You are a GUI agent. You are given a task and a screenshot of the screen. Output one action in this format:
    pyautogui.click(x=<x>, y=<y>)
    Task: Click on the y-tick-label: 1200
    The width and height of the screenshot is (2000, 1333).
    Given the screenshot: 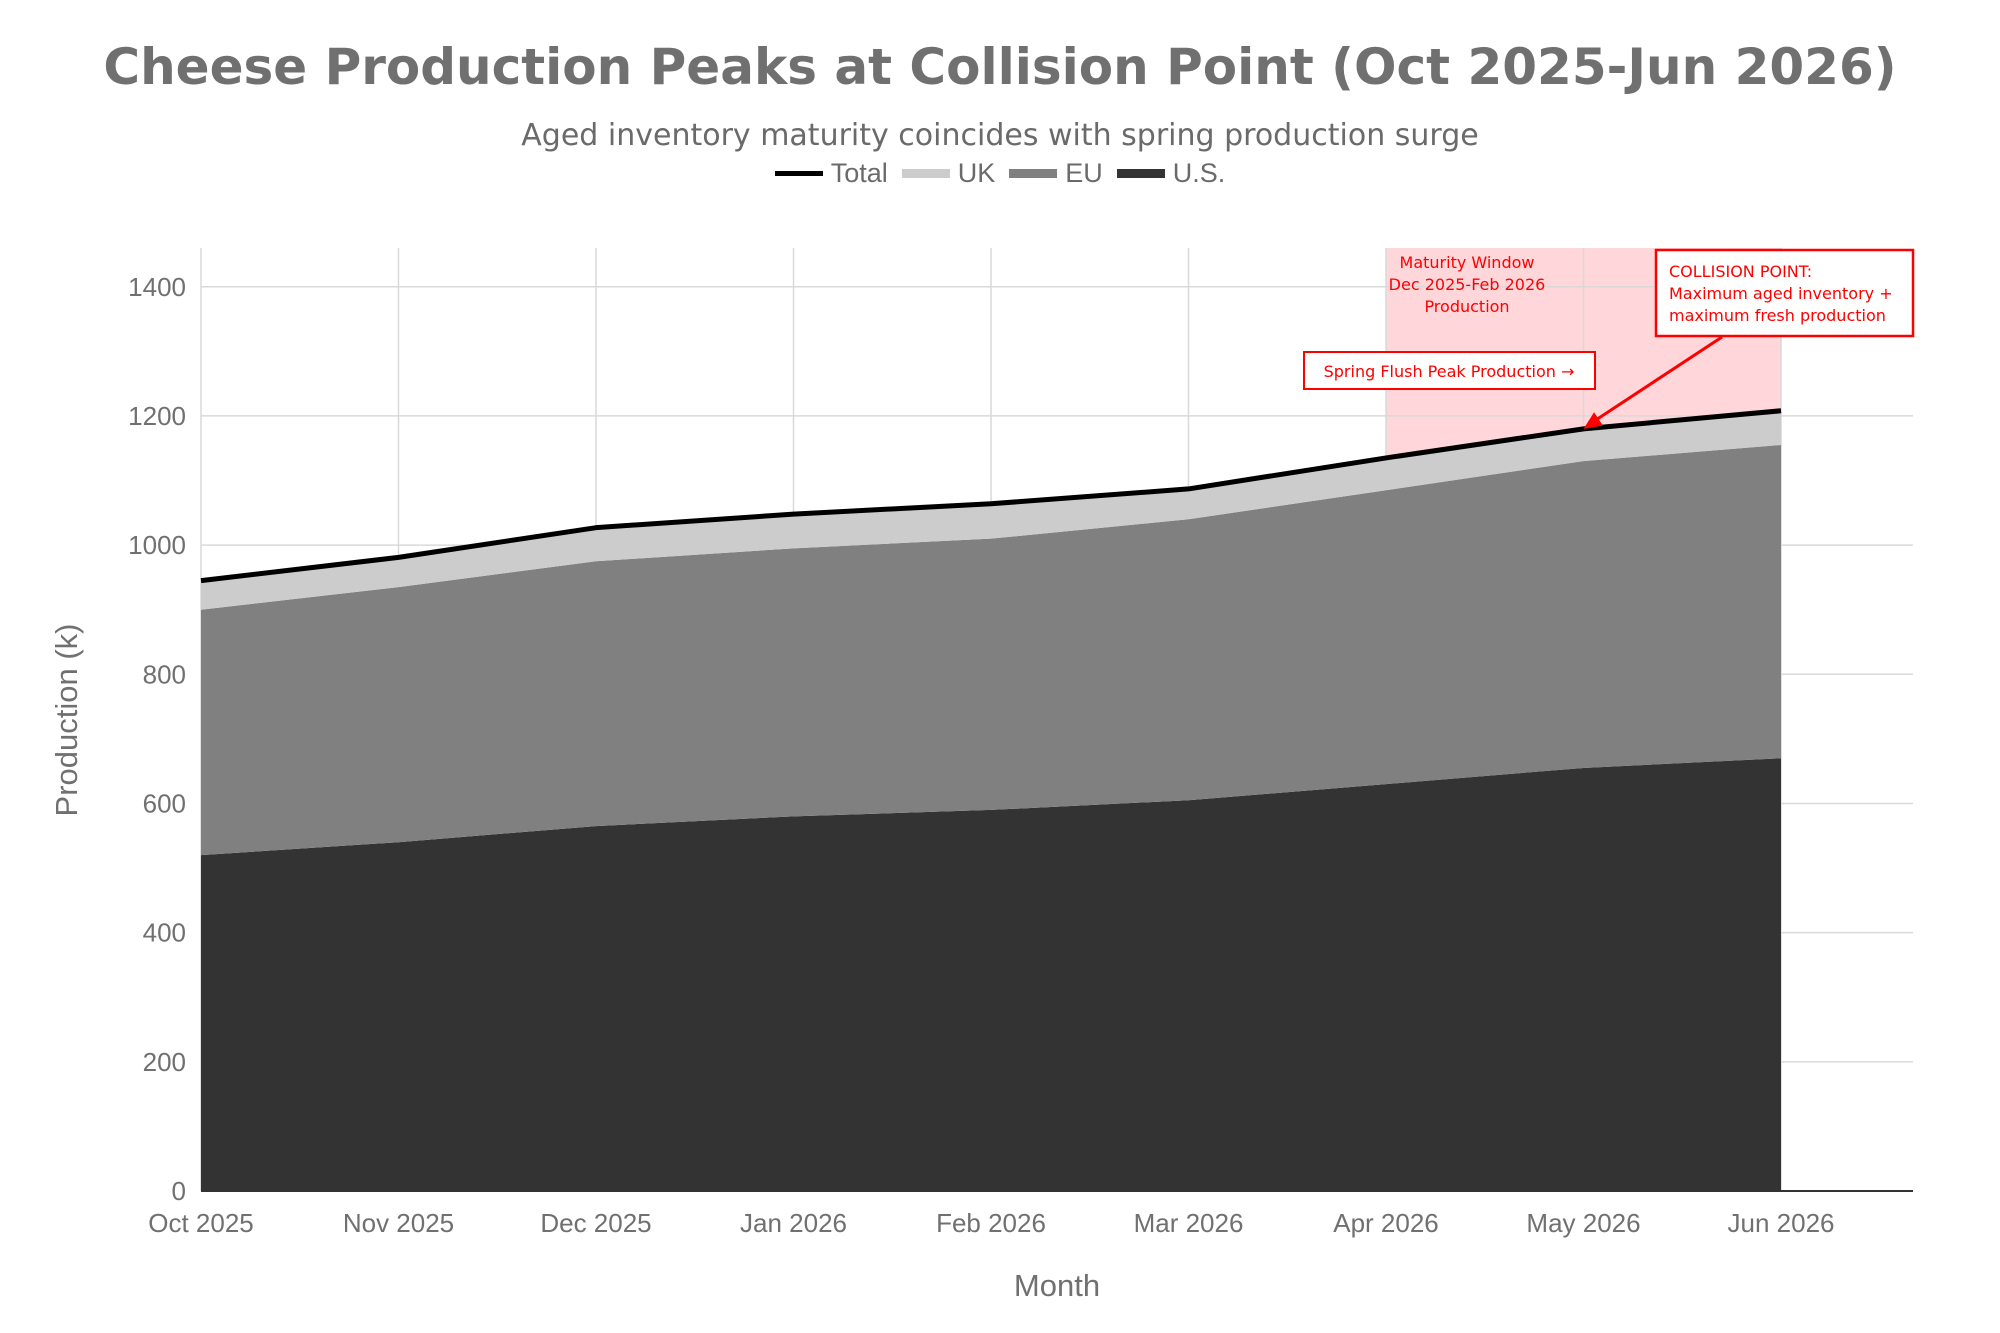 What is the action you would take?
    pyautogui.click(x=157, y=416)
    